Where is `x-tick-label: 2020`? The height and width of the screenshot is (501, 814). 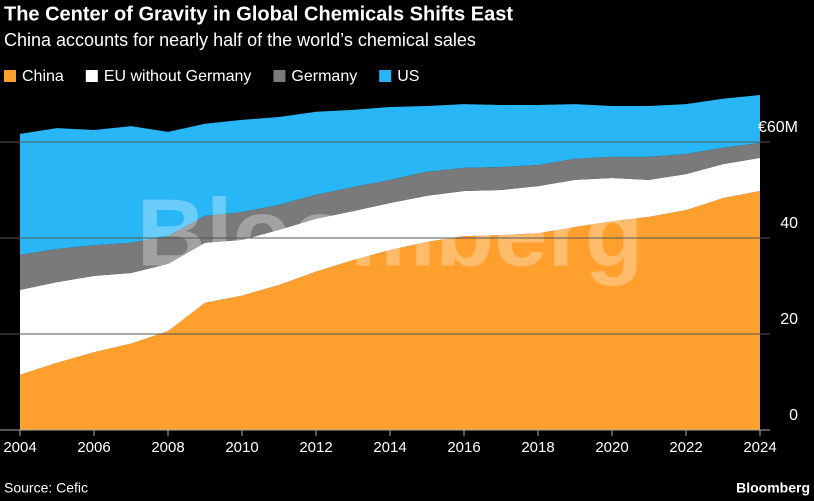 x-tick-label: 2020 is located at coordinates (611, 447).